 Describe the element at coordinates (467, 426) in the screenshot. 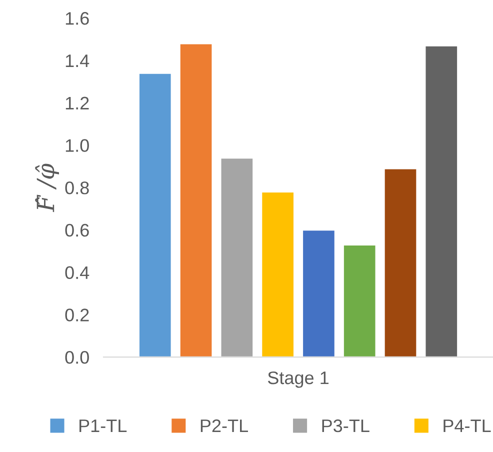

I see `legend-label: P4-TL` at that location.